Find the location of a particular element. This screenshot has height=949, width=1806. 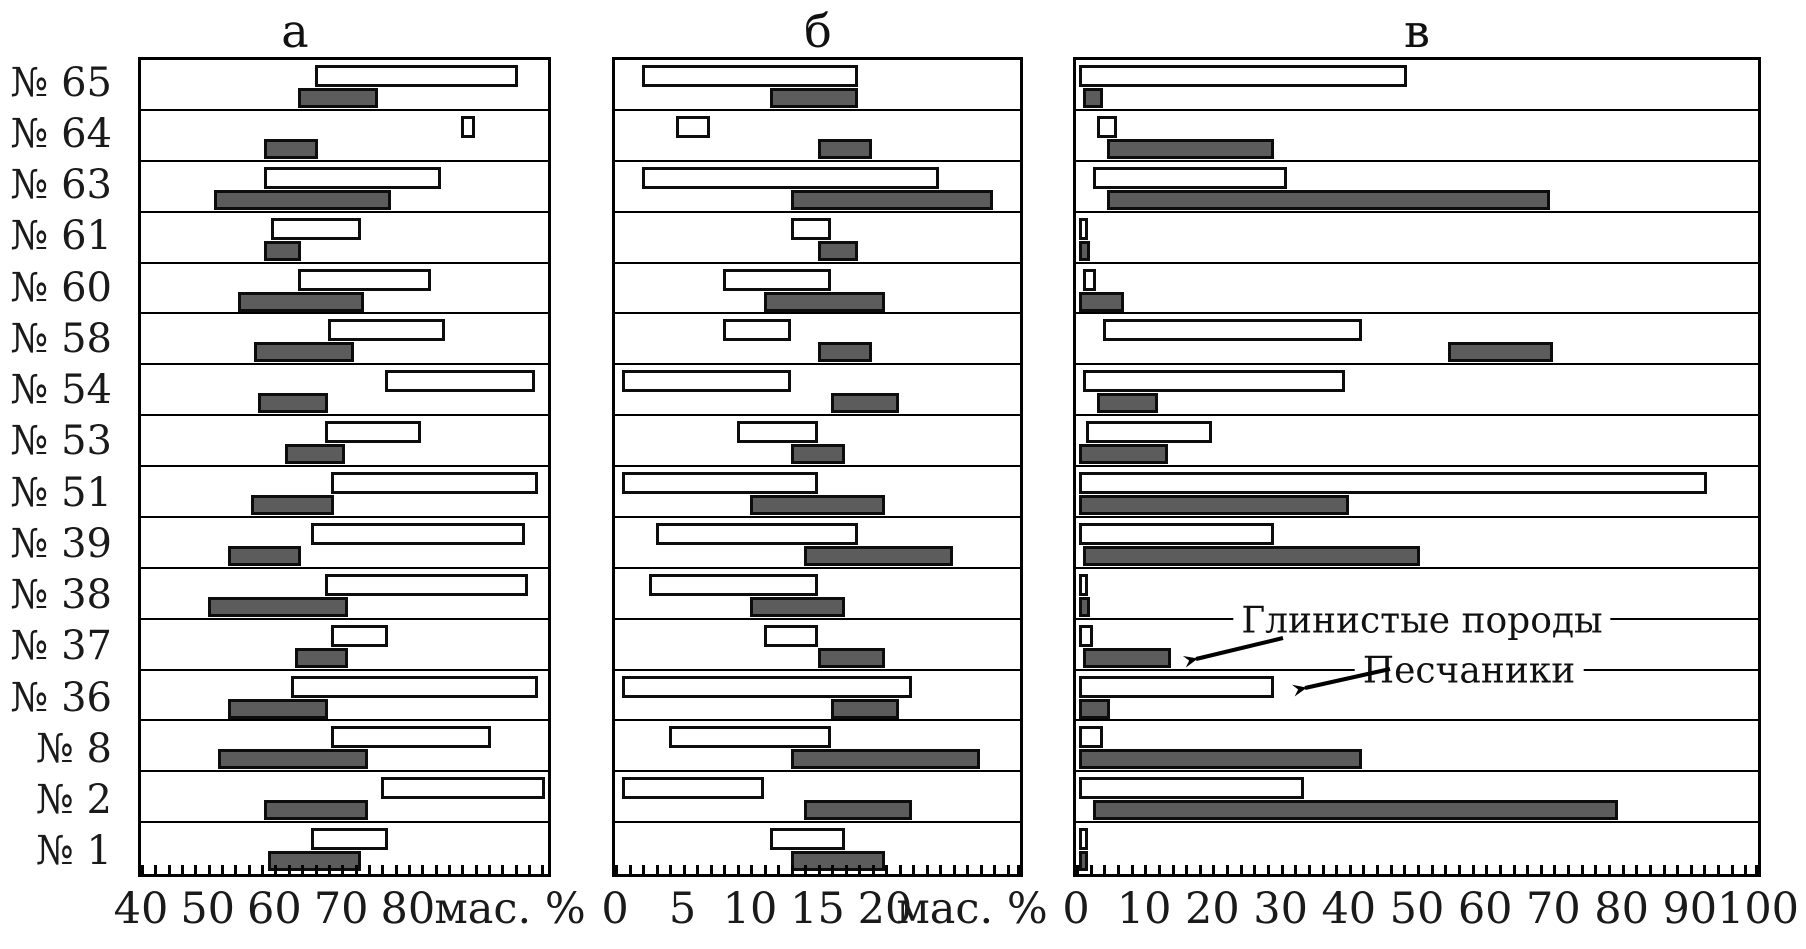

sample-label: № 38 is located at coordinates (61, 595).